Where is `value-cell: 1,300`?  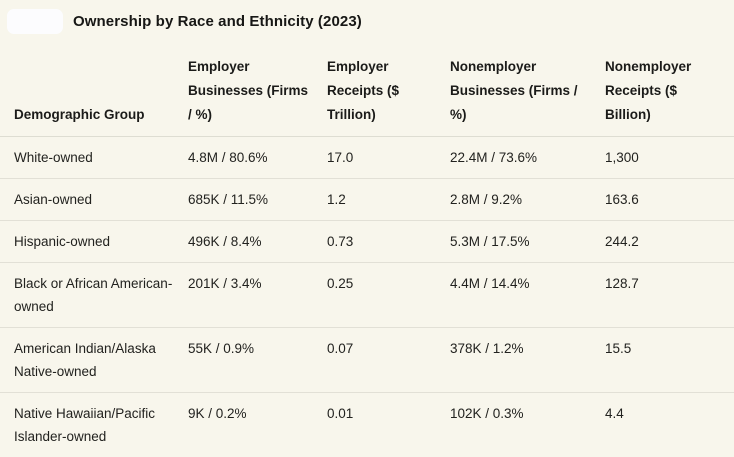 value-cell: 1,300 is located at coordinates (669, 158).